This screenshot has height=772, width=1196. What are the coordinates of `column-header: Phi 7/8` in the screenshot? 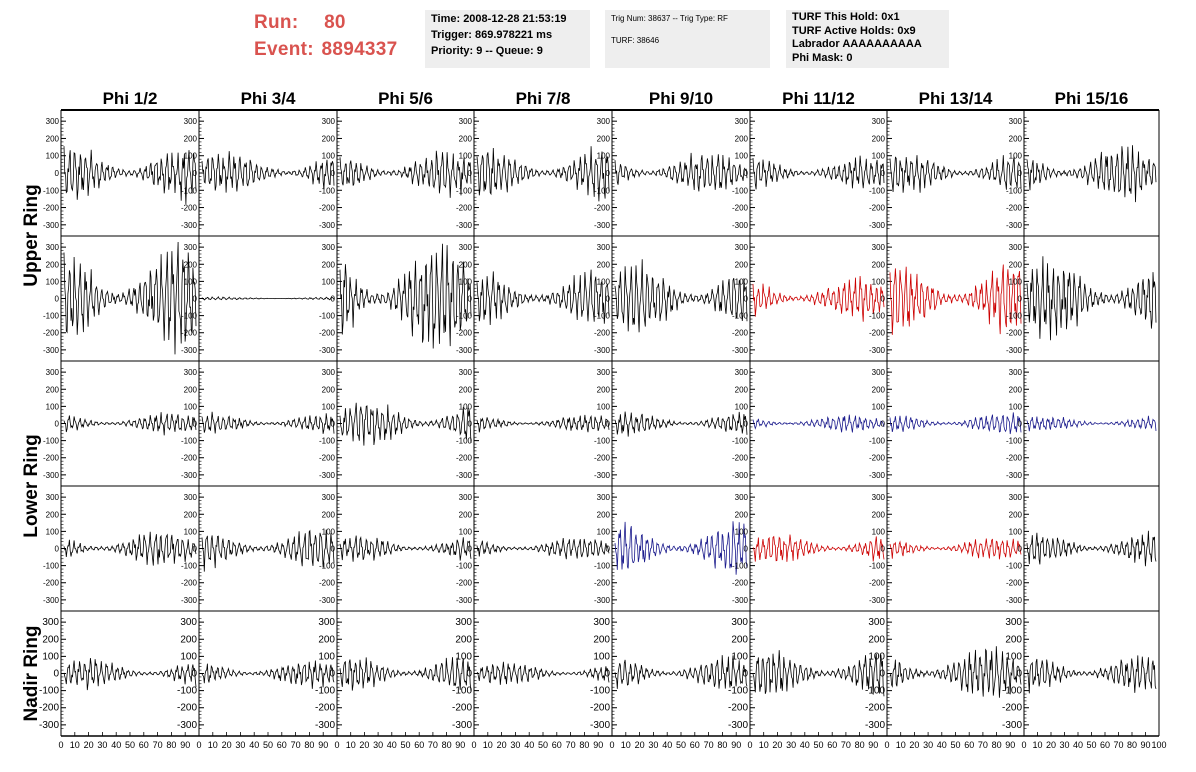 It's located at (543, 98).